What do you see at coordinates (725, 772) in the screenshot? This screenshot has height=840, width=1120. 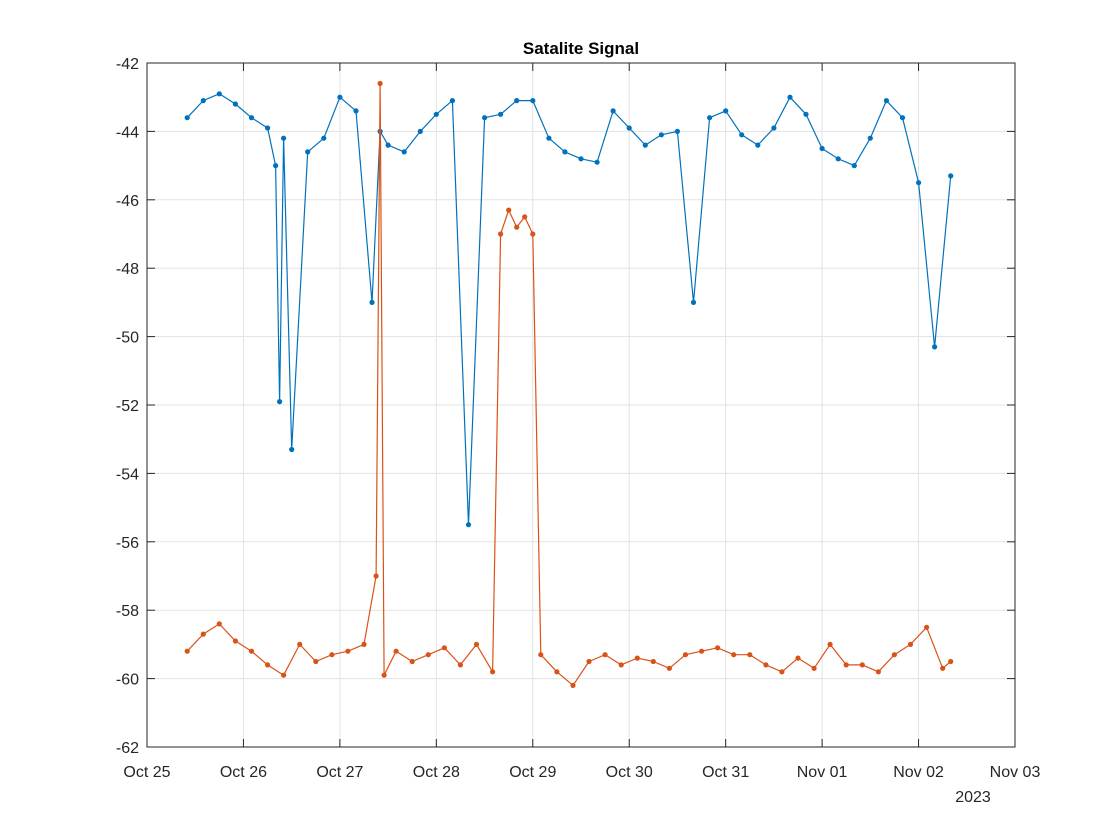 I see `x-tick-label: Oct 31` at bounding box center [725, 772].